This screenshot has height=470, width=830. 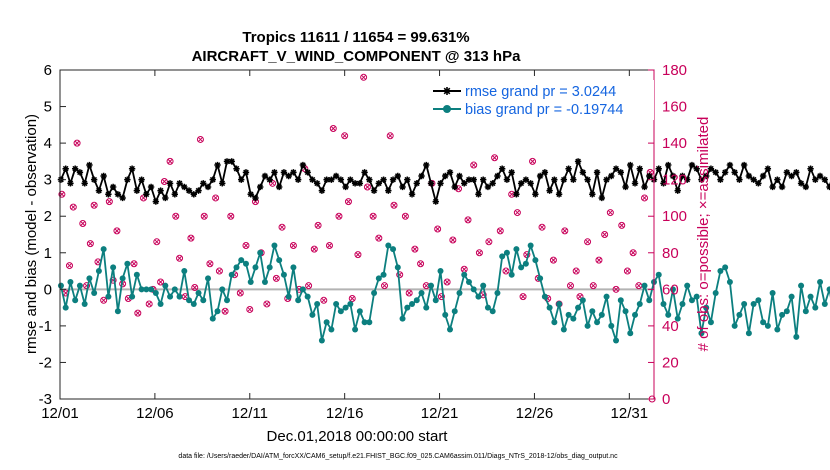 What do you see at coordinates (667, 235) in the screenshot?
I see `y-right-axis-ticks: 180 160 140 120 100 80 60 40 20 0` at bounding box center [667, 235].